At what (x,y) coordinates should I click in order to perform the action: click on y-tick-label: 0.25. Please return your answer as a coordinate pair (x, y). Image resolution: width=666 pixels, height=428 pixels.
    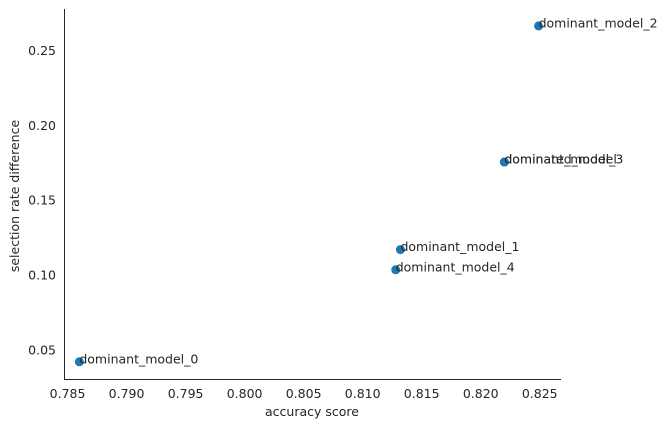
    Looking at the image, I should click on (42, 50).